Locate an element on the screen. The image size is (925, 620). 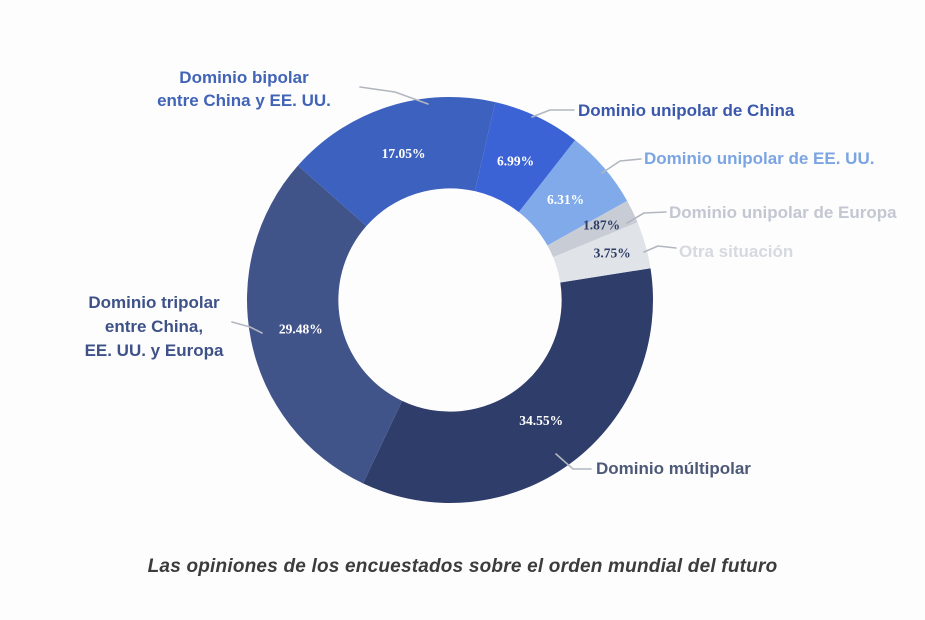
callout-line-otra is located at coordinates (660, 249).